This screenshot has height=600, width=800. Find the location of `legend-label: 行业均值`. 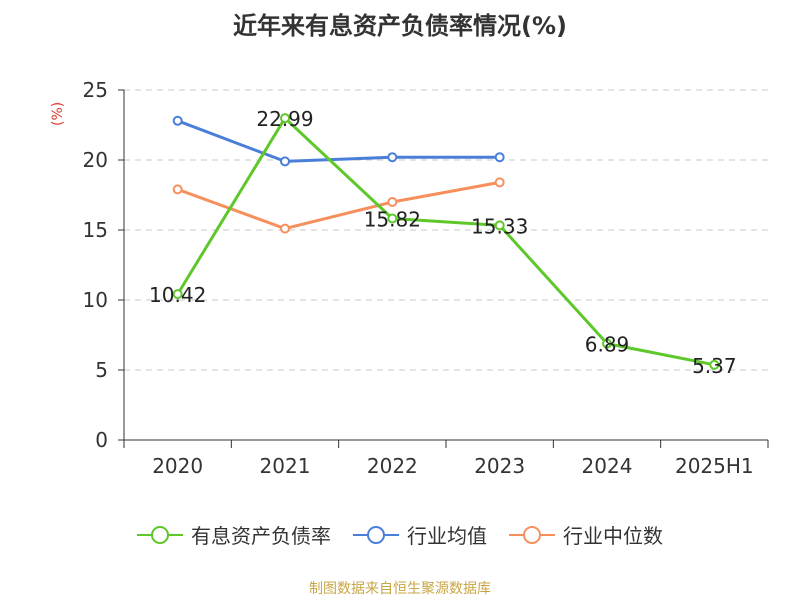

legend-label: 行业均值 is located at coordinates (447, 536).